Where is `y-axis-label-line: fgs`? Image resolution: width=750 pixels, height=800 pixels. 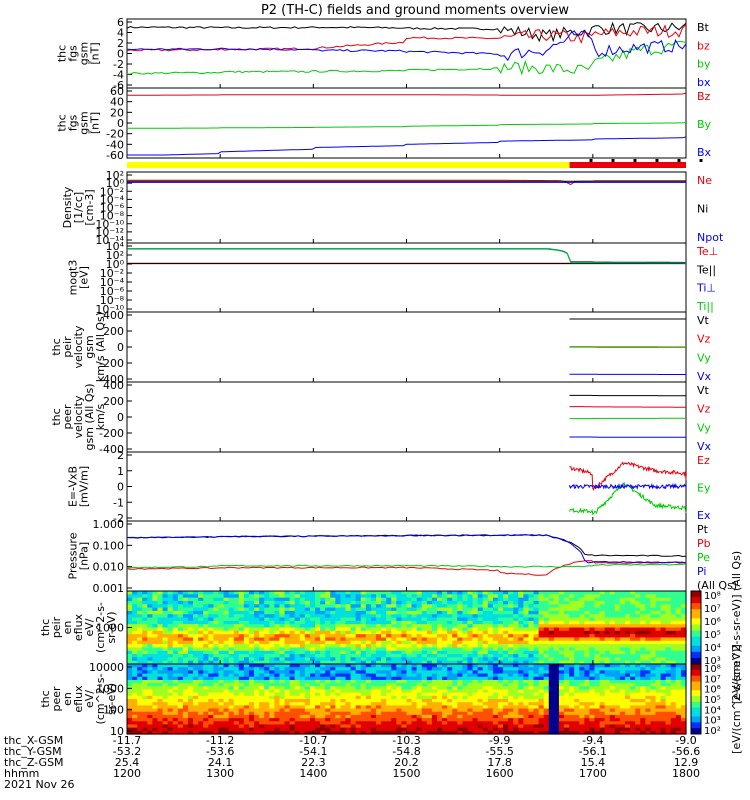 y-axis-label-line: fgs is located at coordinates (73, 53).